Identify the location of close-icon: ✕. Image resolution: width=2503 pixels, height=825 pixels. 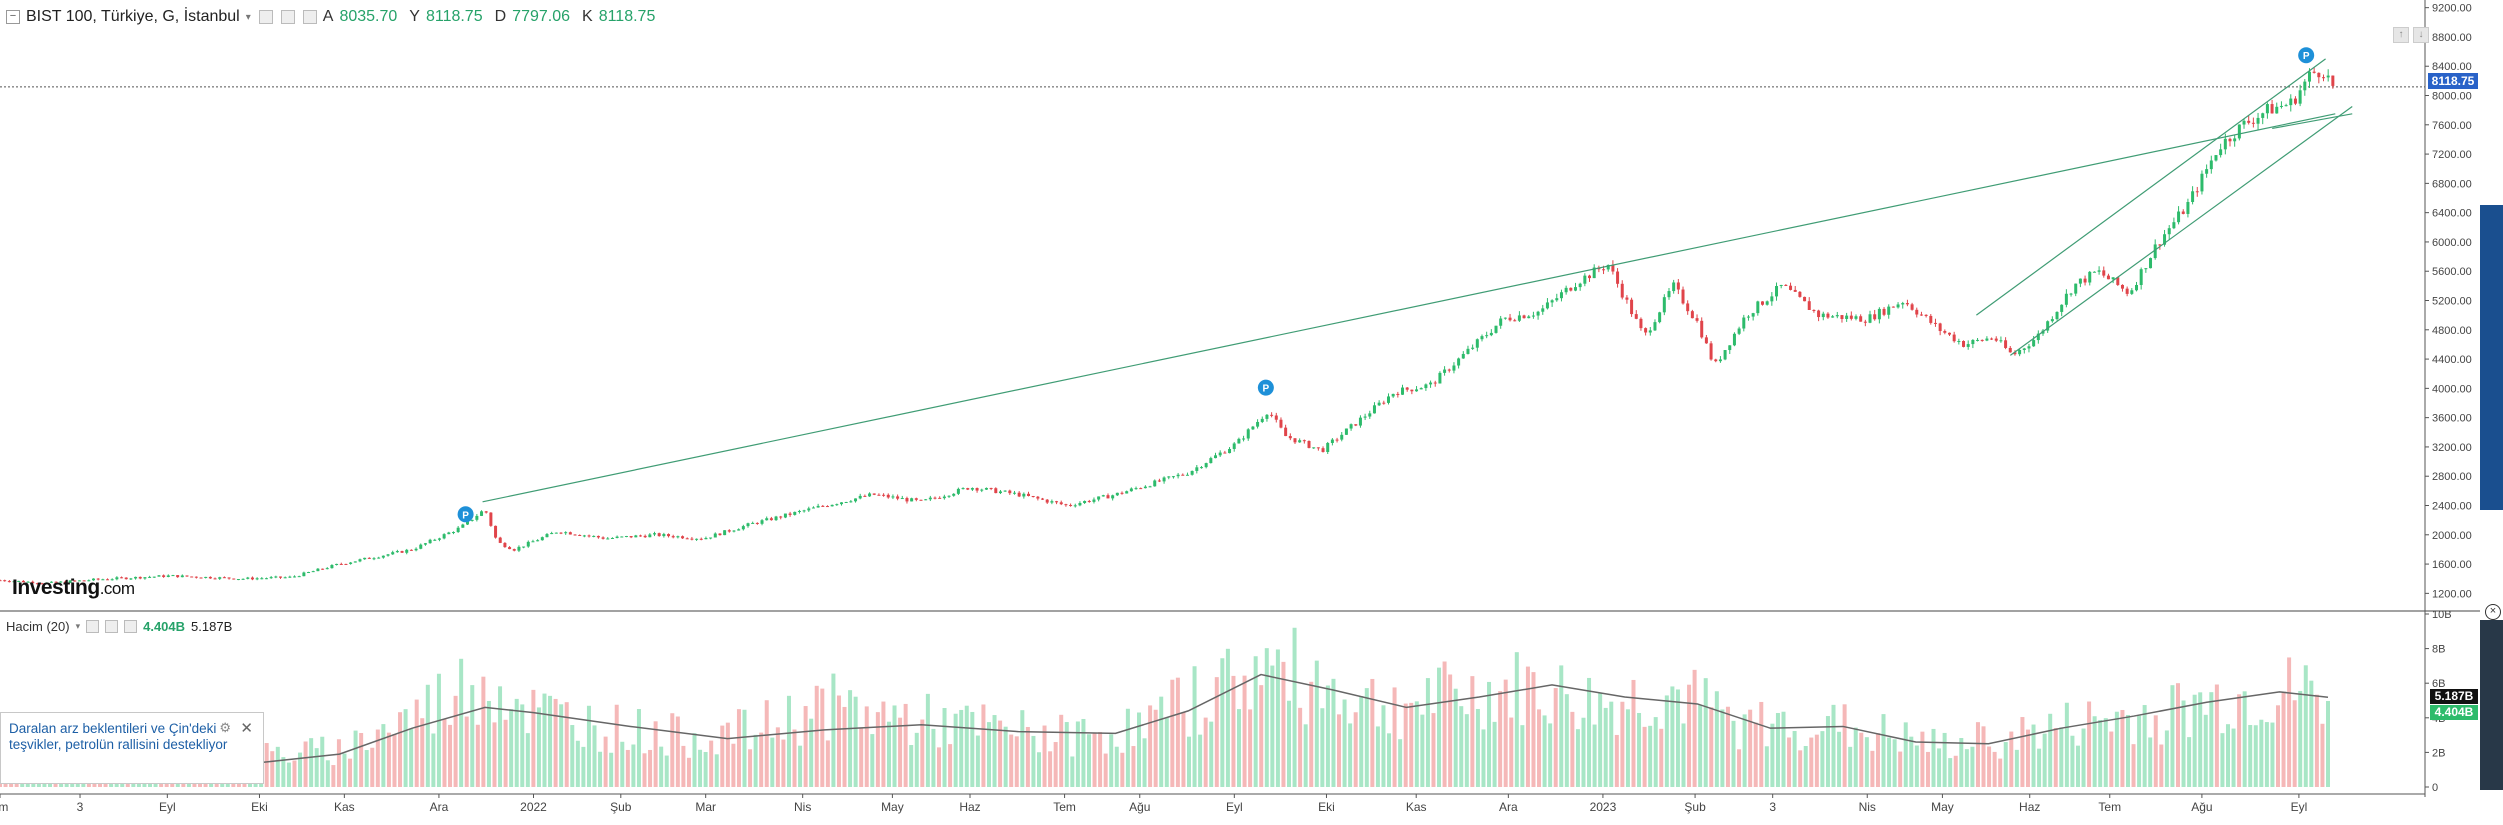
(246, 728).